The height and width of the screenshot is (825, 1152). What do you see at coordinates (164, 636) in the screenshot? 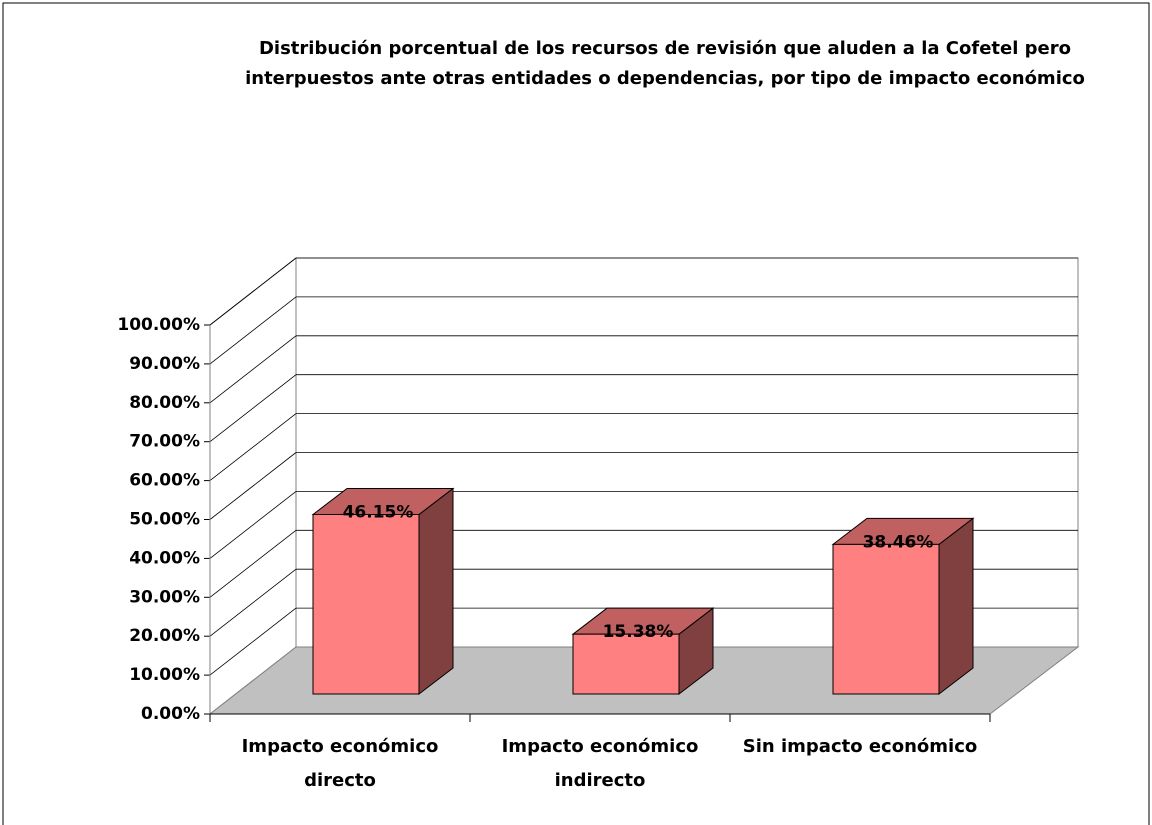
I see `y-tick-label: 20.00%` at bounding box center [164, 636].